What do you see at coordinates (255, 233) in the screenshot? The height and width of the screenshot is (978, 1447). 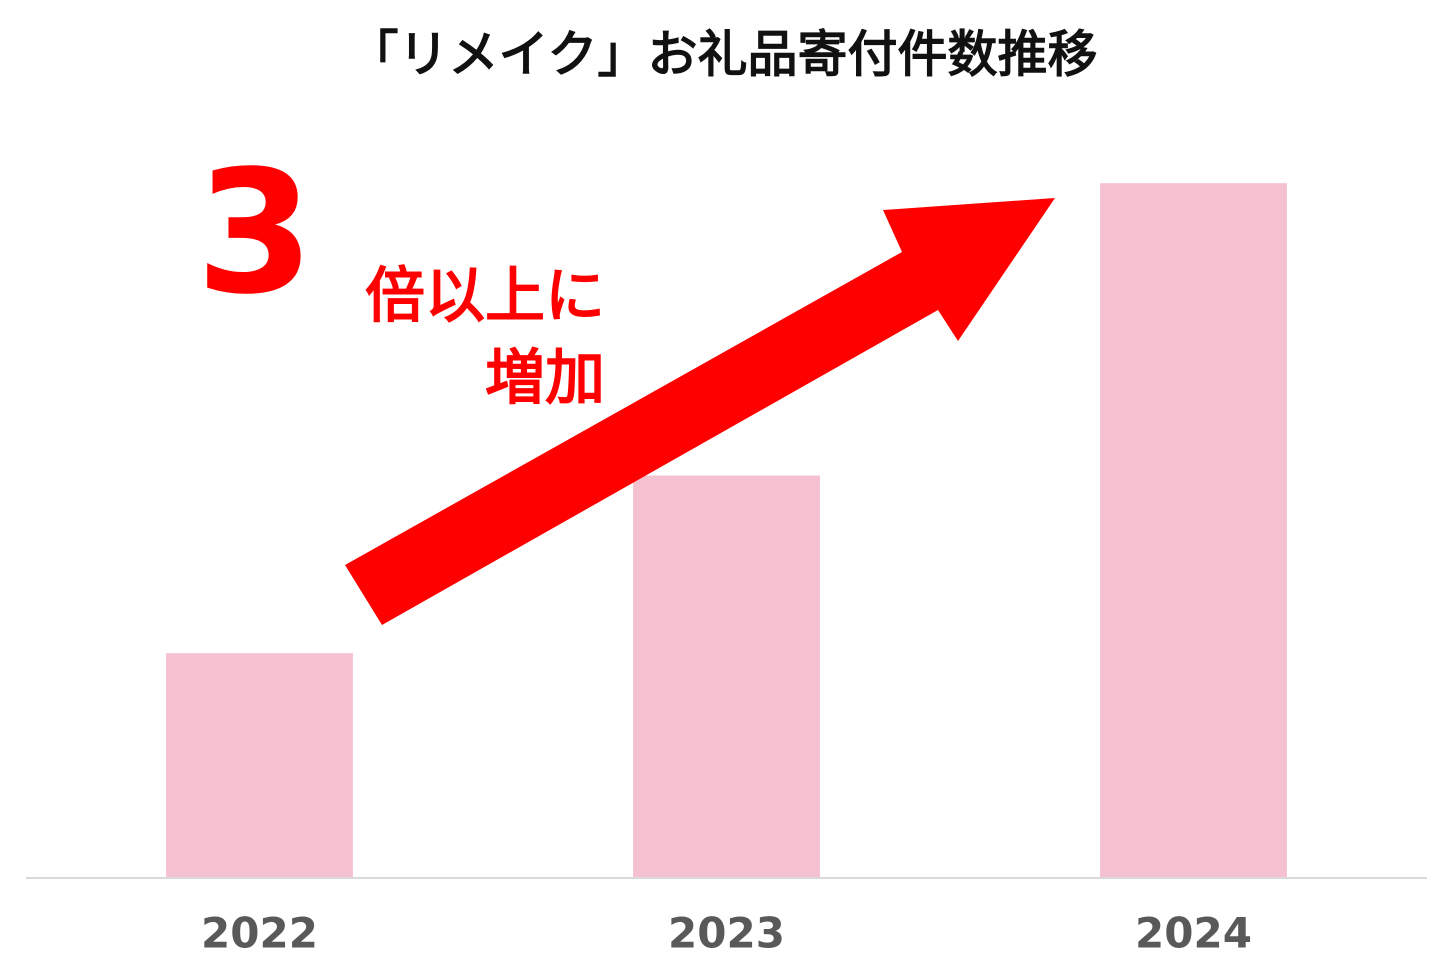 I see `annotation-number: 3` at bounding box center [255, 233].